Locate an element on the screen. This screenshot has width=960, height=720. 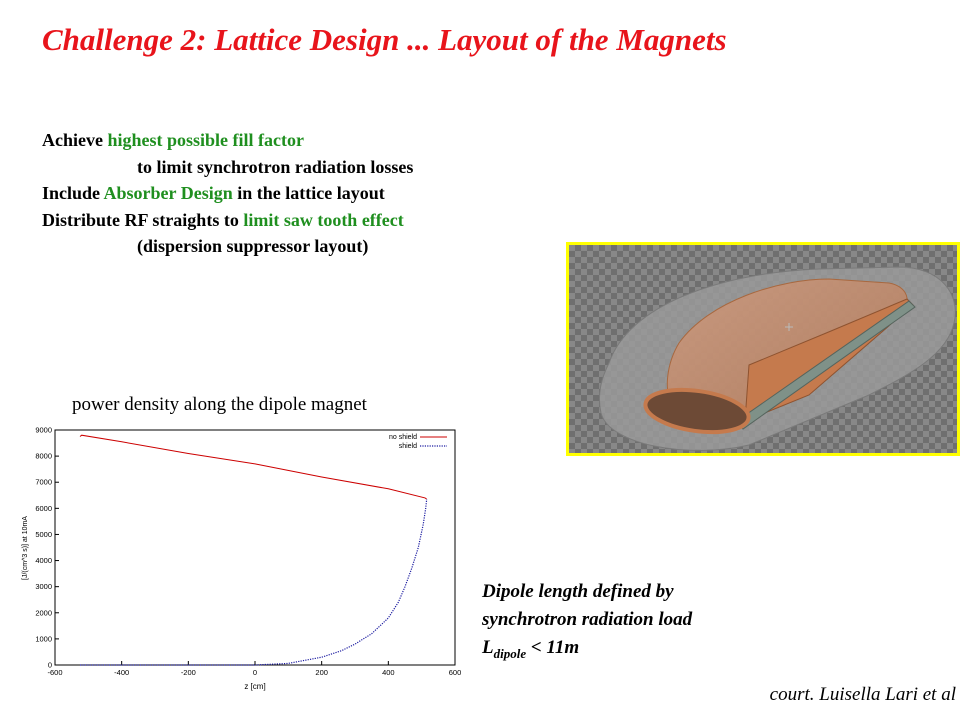
series-shield-line is located at coordinates (254, 582).